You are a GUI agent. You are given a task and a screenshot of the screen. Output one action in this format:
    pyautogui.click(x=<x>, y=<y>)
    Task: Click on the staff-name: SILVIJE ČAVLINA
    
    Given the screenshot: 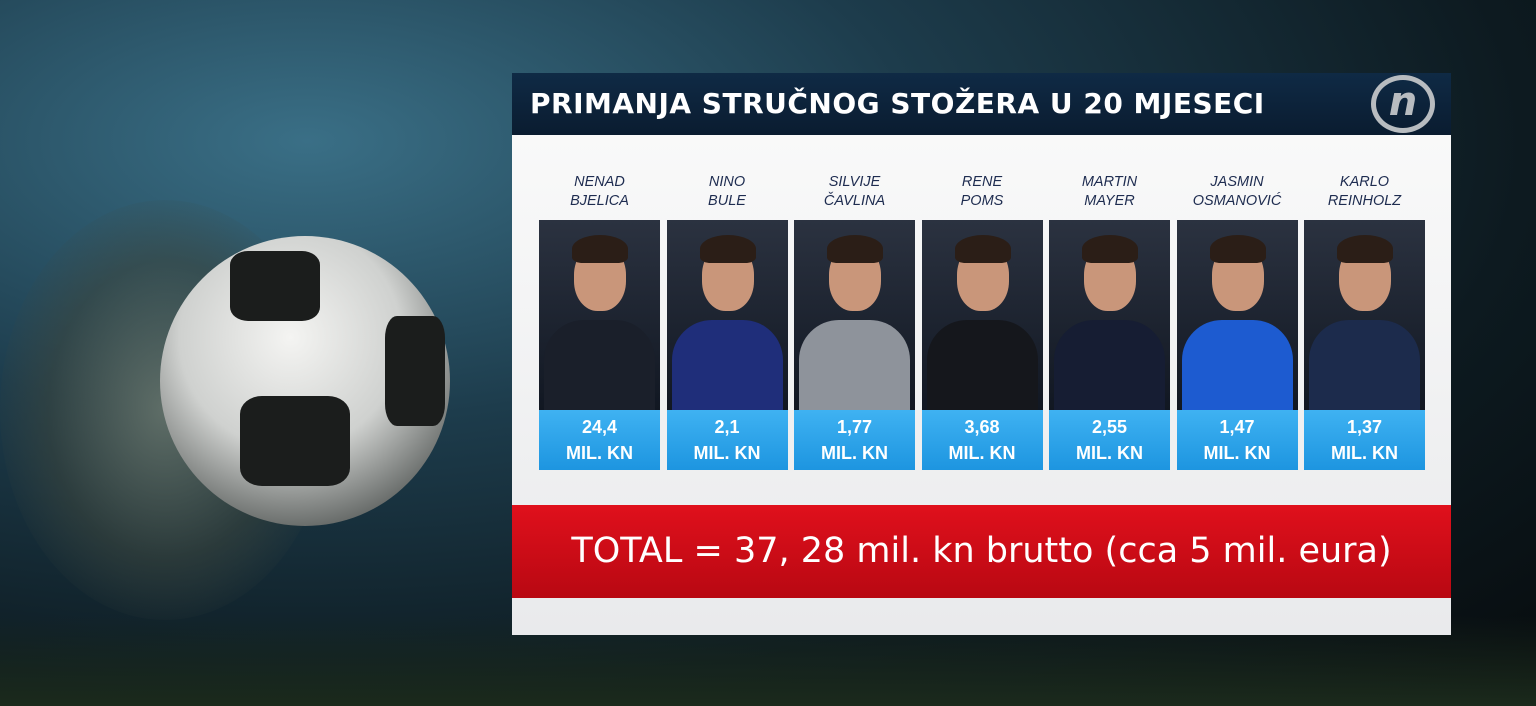 What is the action you would take?
    pyautogui.click(x=854, y=191)
    